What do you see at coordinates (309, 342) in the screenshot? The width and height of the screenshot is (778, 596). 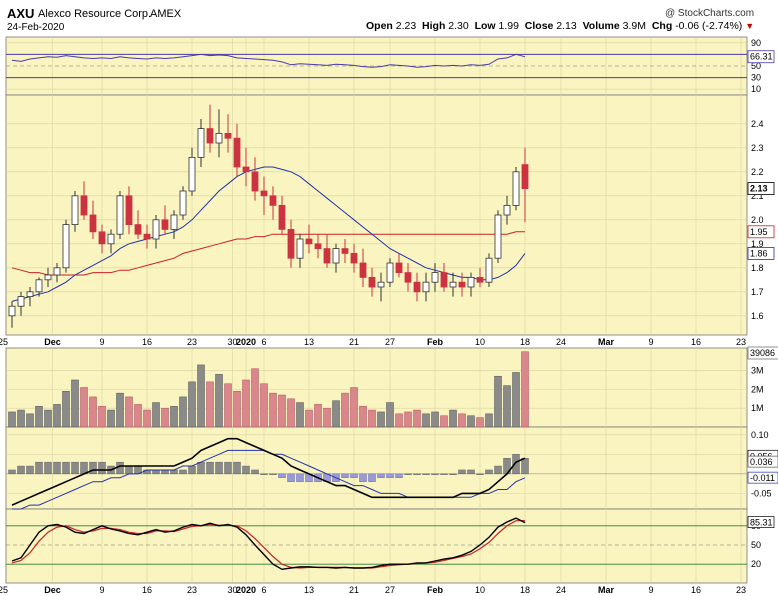 I see `date-tick-label: 13` at bounding box center [309, 342].